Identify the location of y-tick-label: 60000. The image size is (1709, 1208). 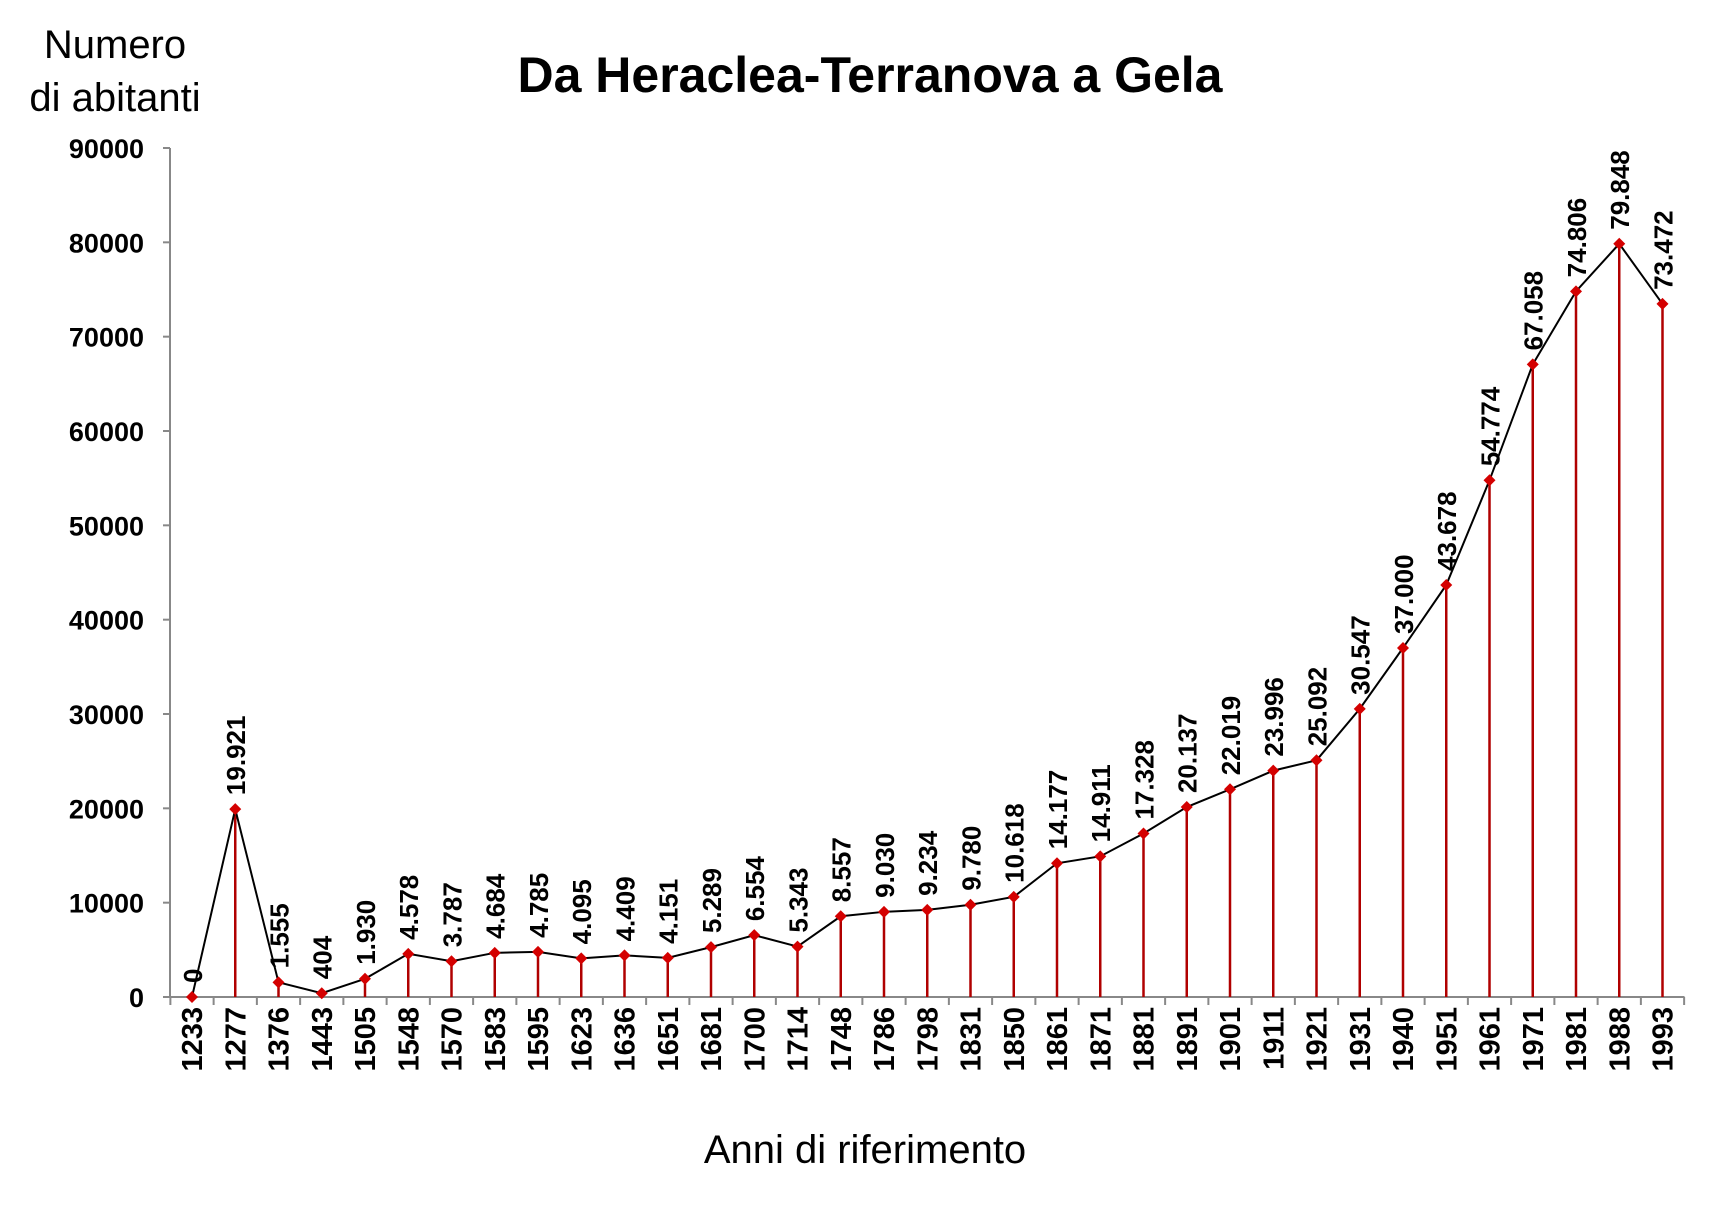
(106, 432).